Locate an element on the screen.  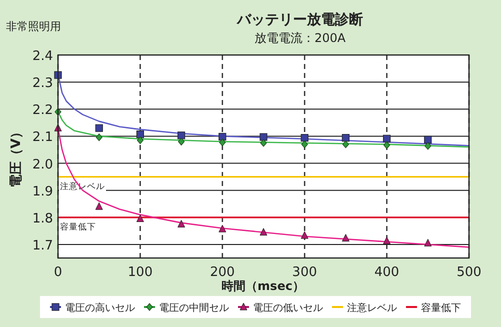
y-tick-label: 2.1 is located at coordinates (42, 138).